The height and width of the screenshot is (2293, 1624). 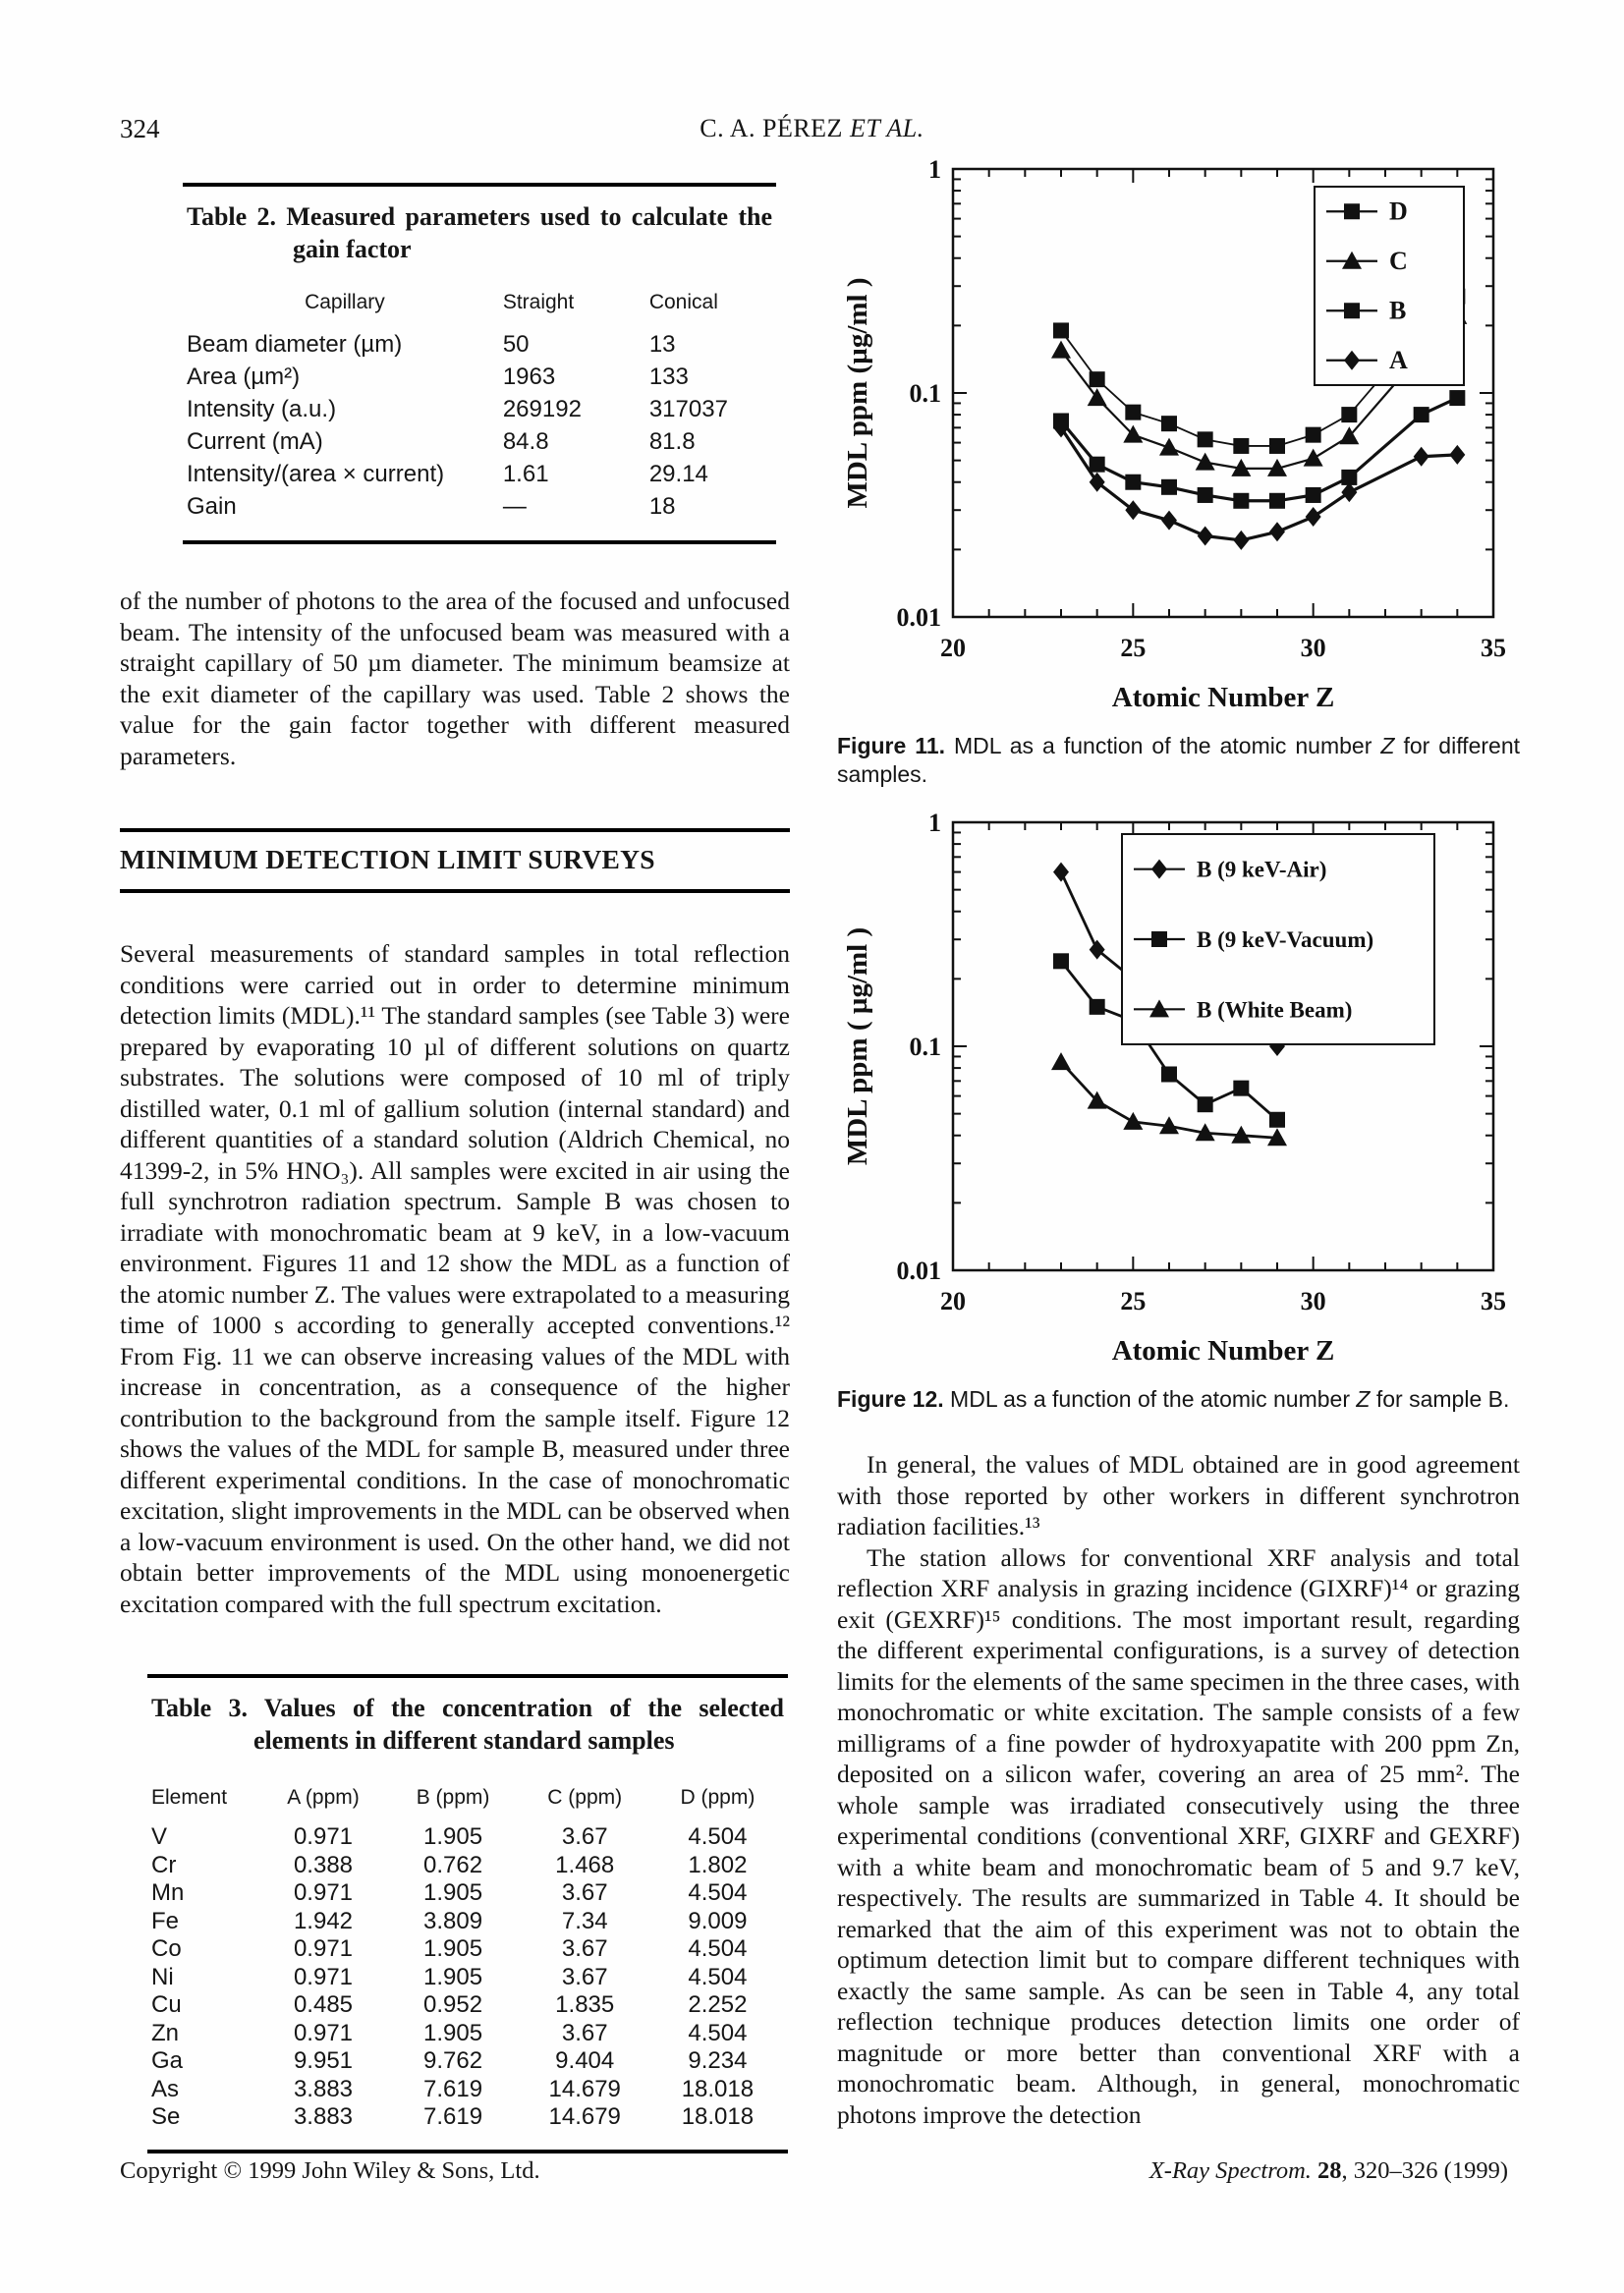 I want to click on svg-text: 30, so click(x=1313, y=1301).